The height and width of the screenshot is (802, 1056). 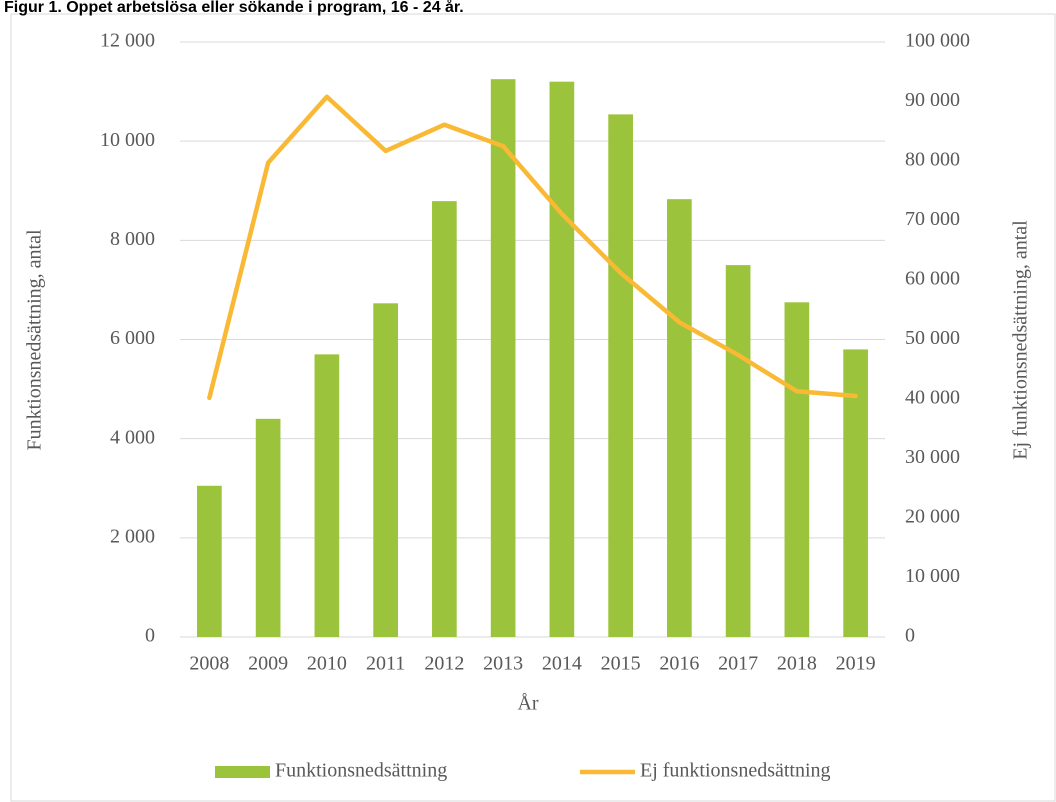 I want to click on legend-label: Funktionsnedsättning, so click(x=361, y=771).